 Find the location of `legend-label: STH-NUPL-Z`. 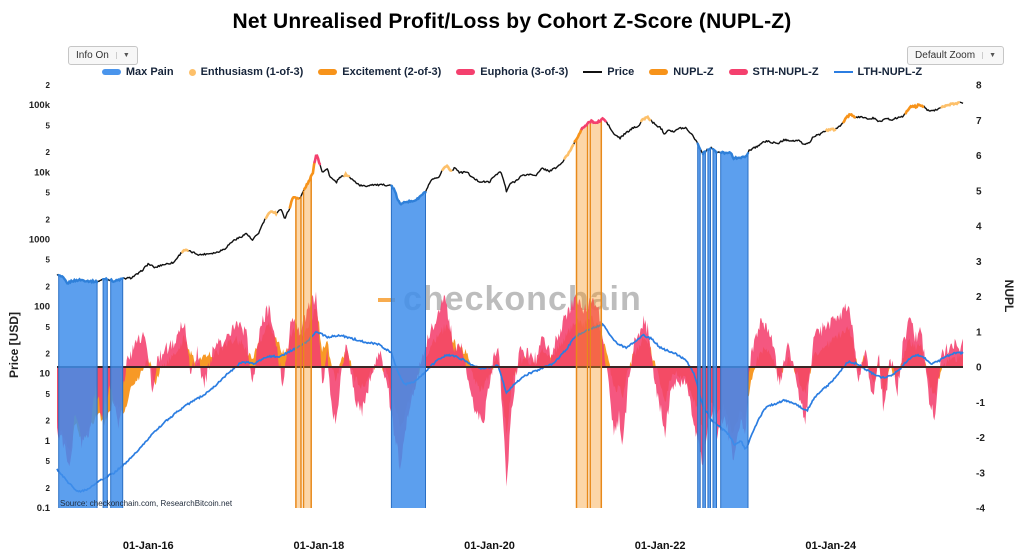

legend-label: STH-NUPL-Z is located at coordinates (785, 72).